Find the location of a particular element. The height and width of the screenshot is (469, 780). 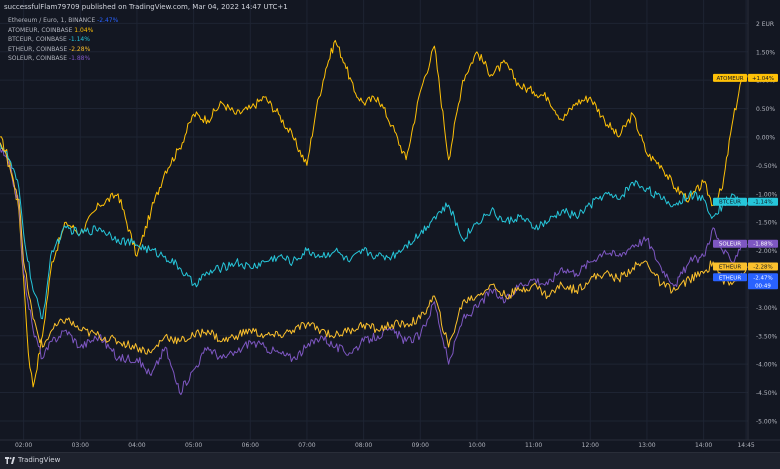

y-tick-label: -3.00% is located at coordinates (767, 308).